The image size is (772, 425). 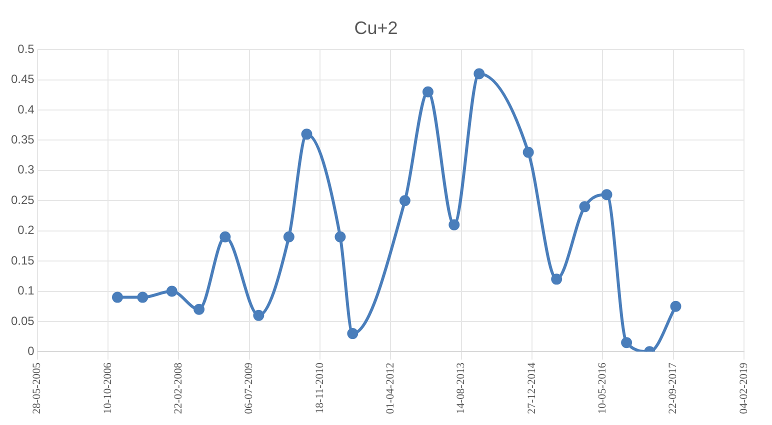 What do you see at coordinates (22, 199) in the screenshot?
I see `y-tick-label: 0.25` at bounding box center [22, 199].